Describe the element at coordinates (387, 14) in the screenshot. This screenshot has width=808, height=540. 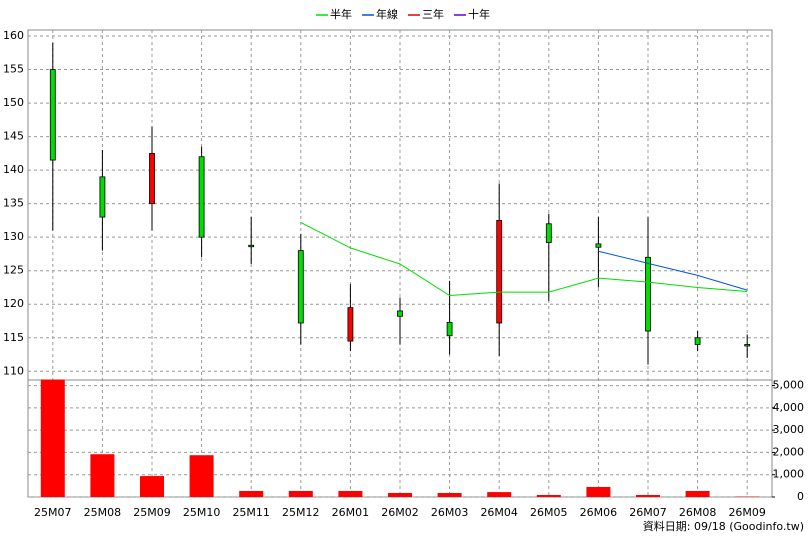
I see `legend-label: 年線` at that location.